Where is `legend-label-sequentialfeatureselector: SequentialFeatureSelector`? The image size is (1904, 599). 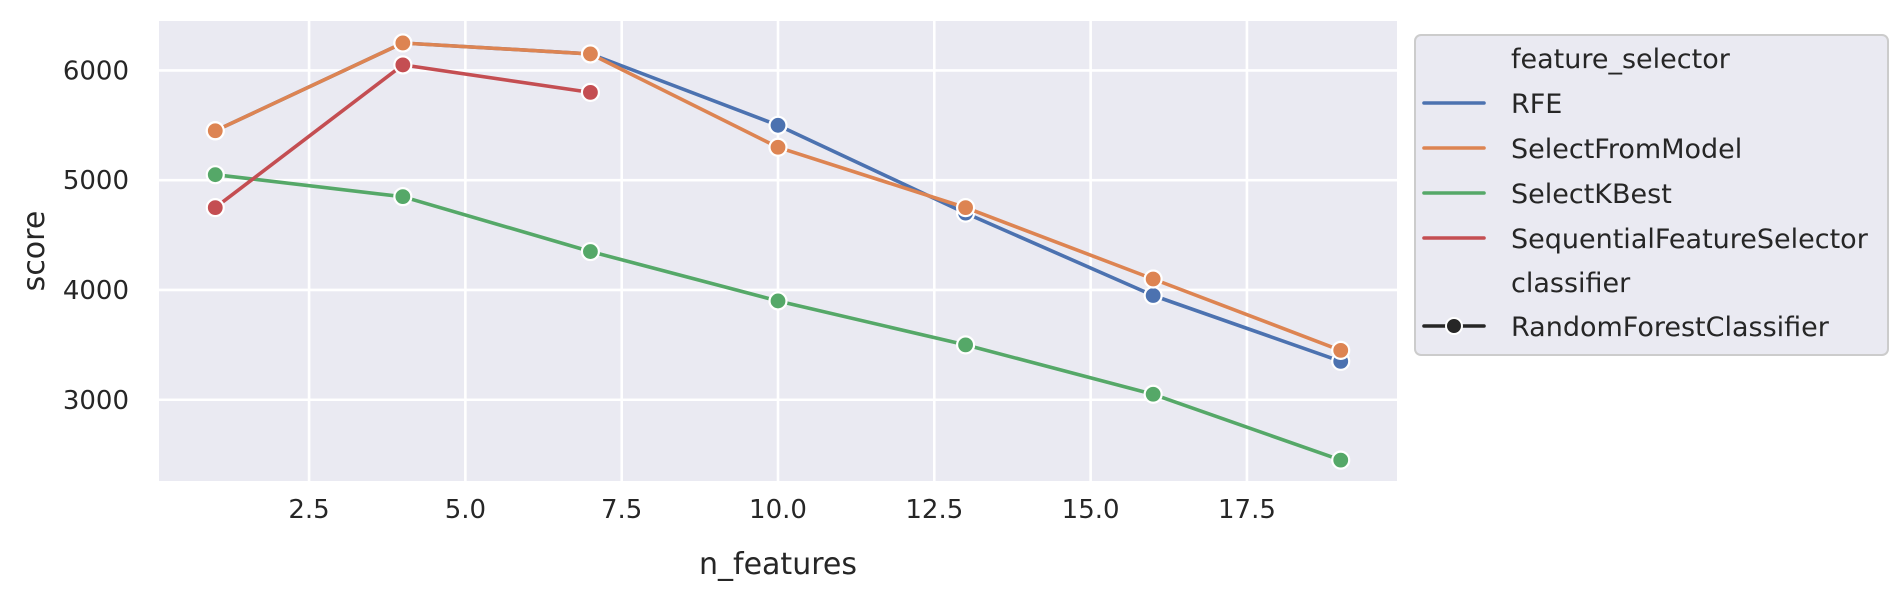
legend-label-sequentialfeatureselector: SequentialFeatureSelector is located at coordinates (1690, 239).